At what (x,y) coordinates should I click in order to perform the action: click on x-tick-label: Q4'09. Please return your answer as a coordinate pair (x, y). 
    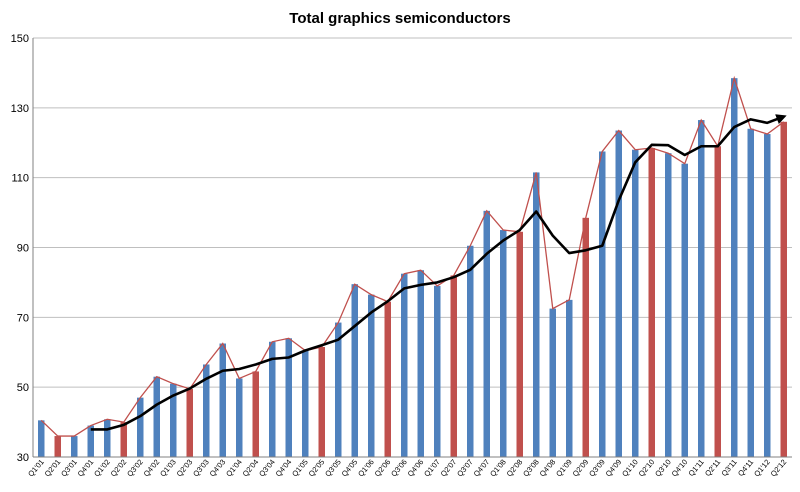
    Looking at the image, I should click on (614, 468).